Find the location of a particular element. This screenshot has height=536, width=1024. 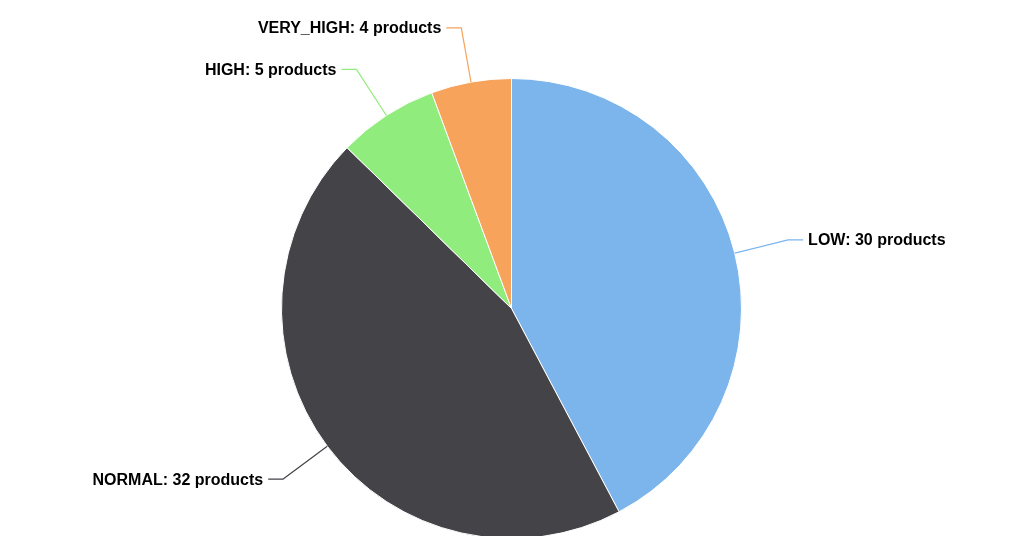

slice-label: HIGH: 5 products is located at coordinates (270, 69).